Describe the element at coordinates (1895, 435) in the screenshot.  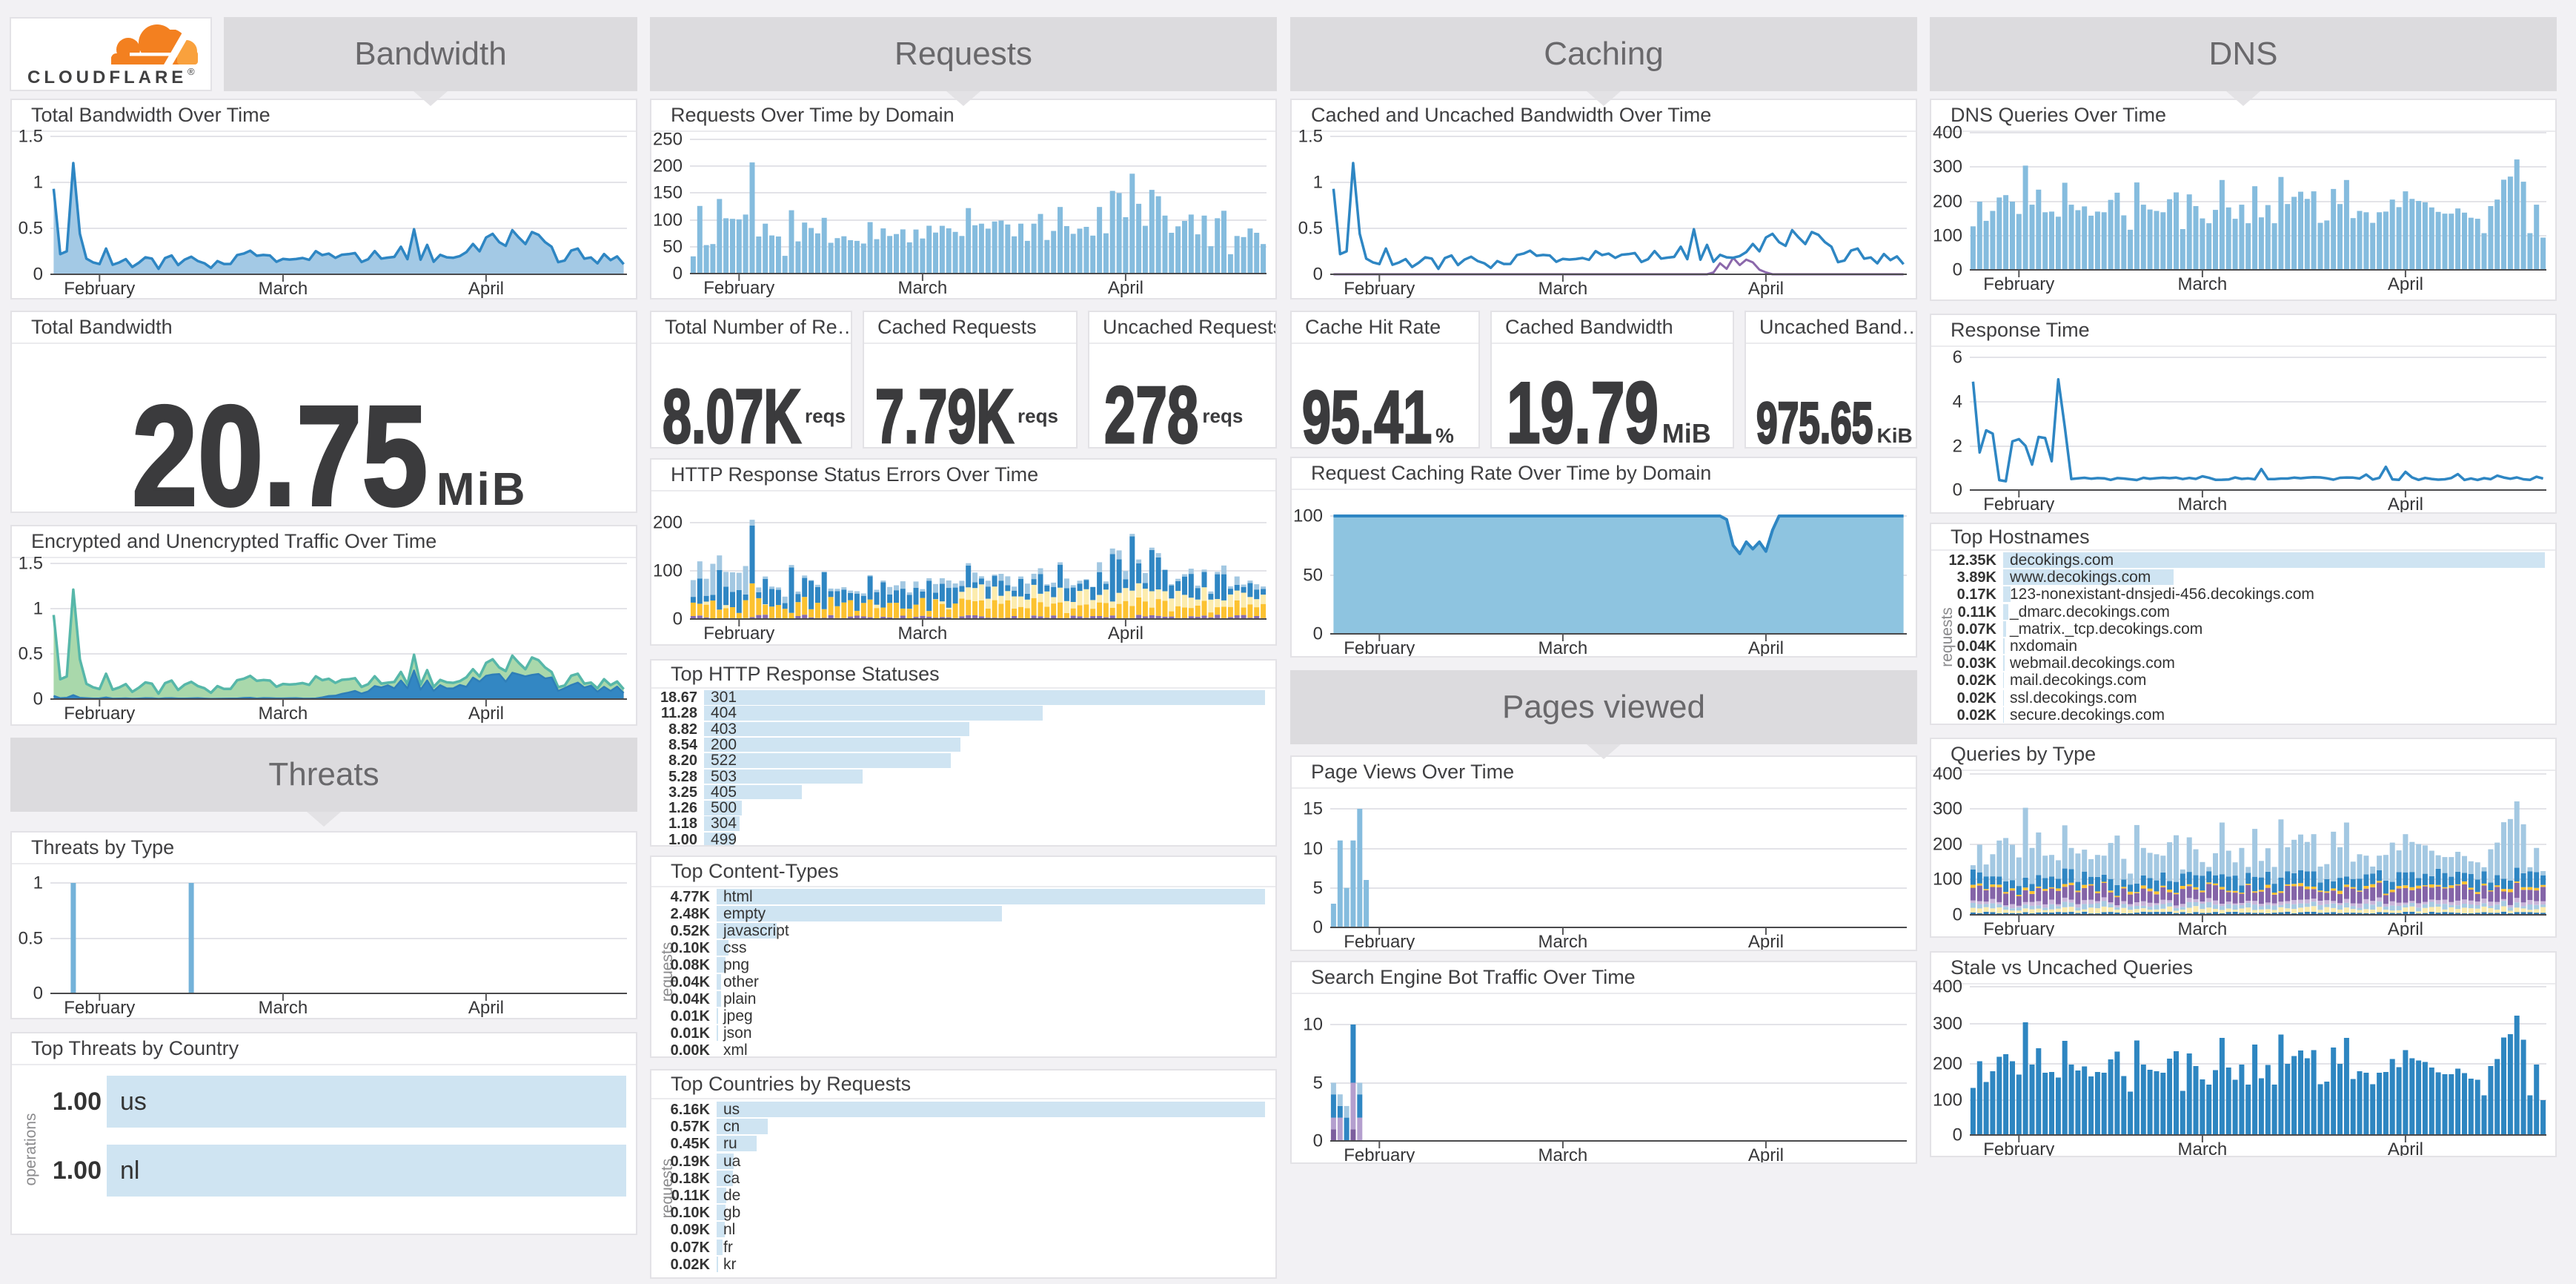
I see `svg-text: KiB` at that location.